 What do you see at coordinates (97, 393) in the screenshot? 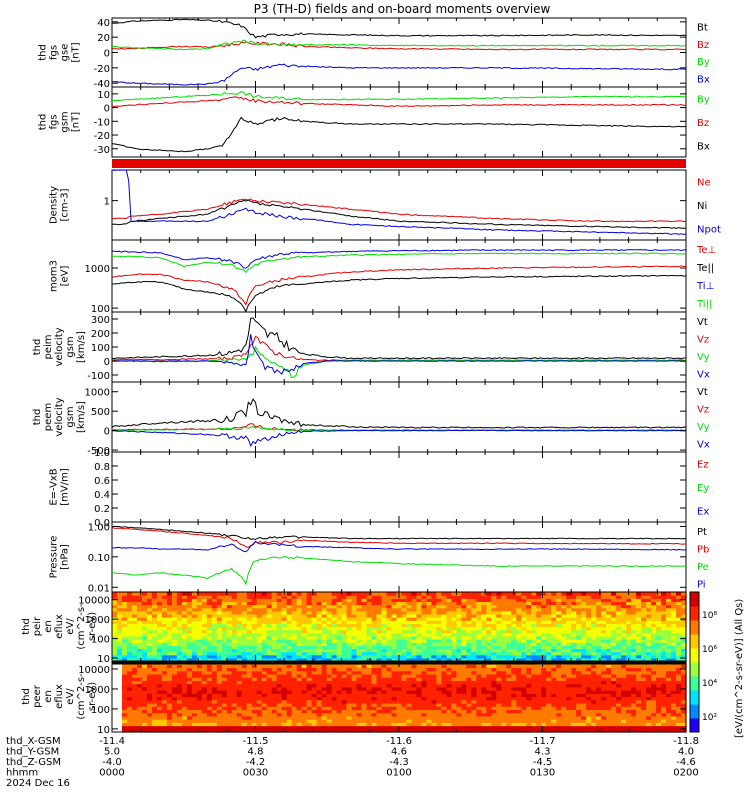
I see `y-tick-label: 1000` at bounding box center [97, 393].